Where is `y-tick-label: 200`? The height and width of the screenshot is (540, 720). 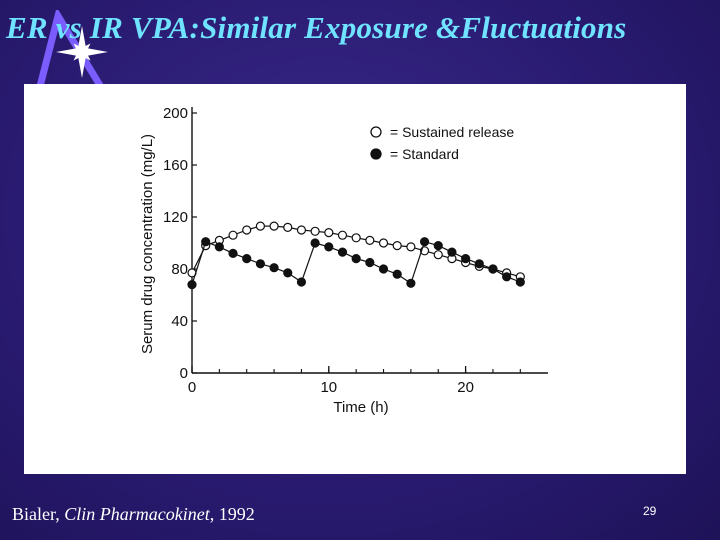 y-tick-label: 200 is located at coordinates (175, 113).